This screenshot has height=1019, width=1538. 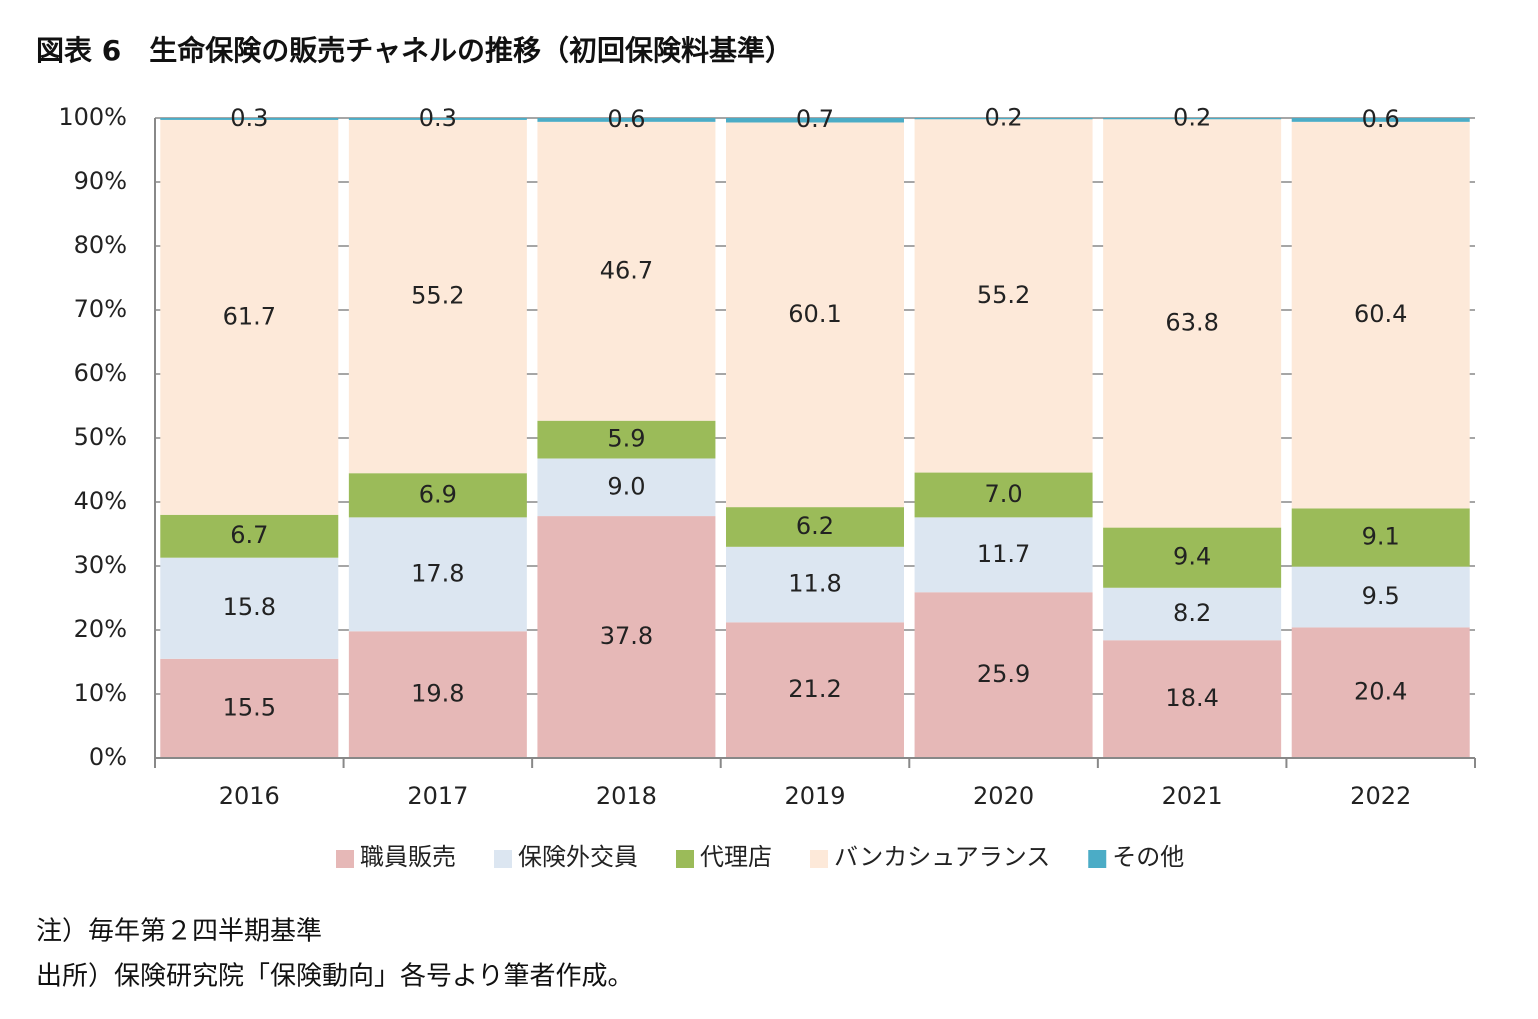 What do you see at coordinates (1380, 796) in the screenshot?
I see `x-tick-label: 2022` at bounding box center [1380, 796].